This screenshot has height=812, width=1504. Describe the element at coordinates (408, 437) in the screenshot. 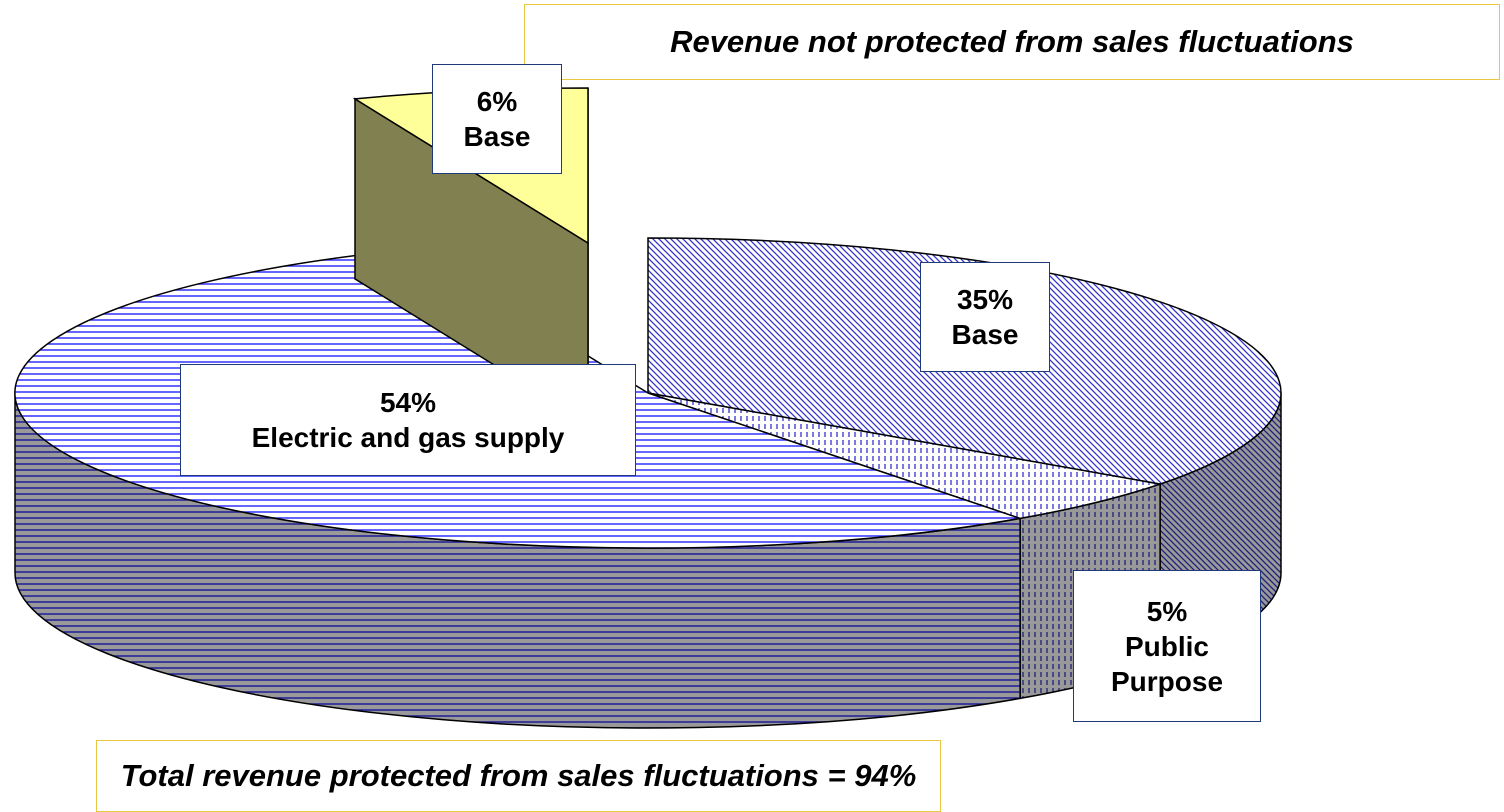

I see `label-category: Electric and gas supply` at that location.